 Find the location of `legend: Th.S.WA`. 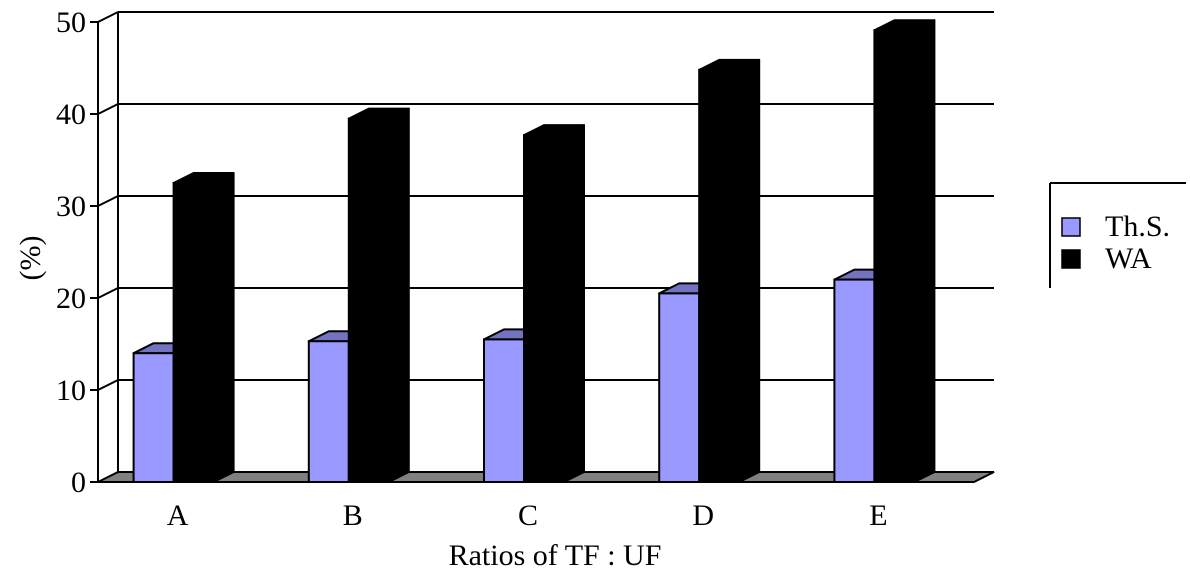

legend: Th.S.WA is located at coordinates (1117, 235).